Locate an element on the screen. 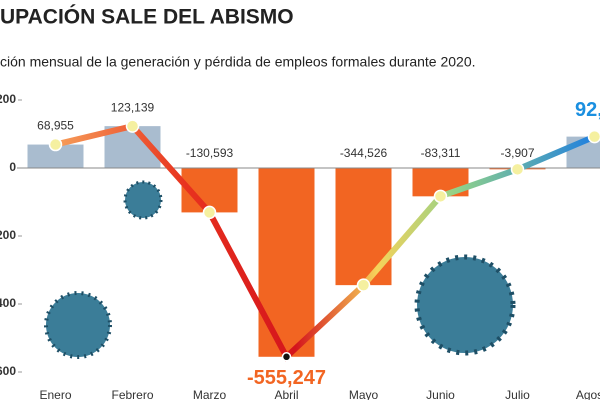 The height and width of the screenshot is (400, 600). x-tick-label: Julio is located at coordinates (517, 394).